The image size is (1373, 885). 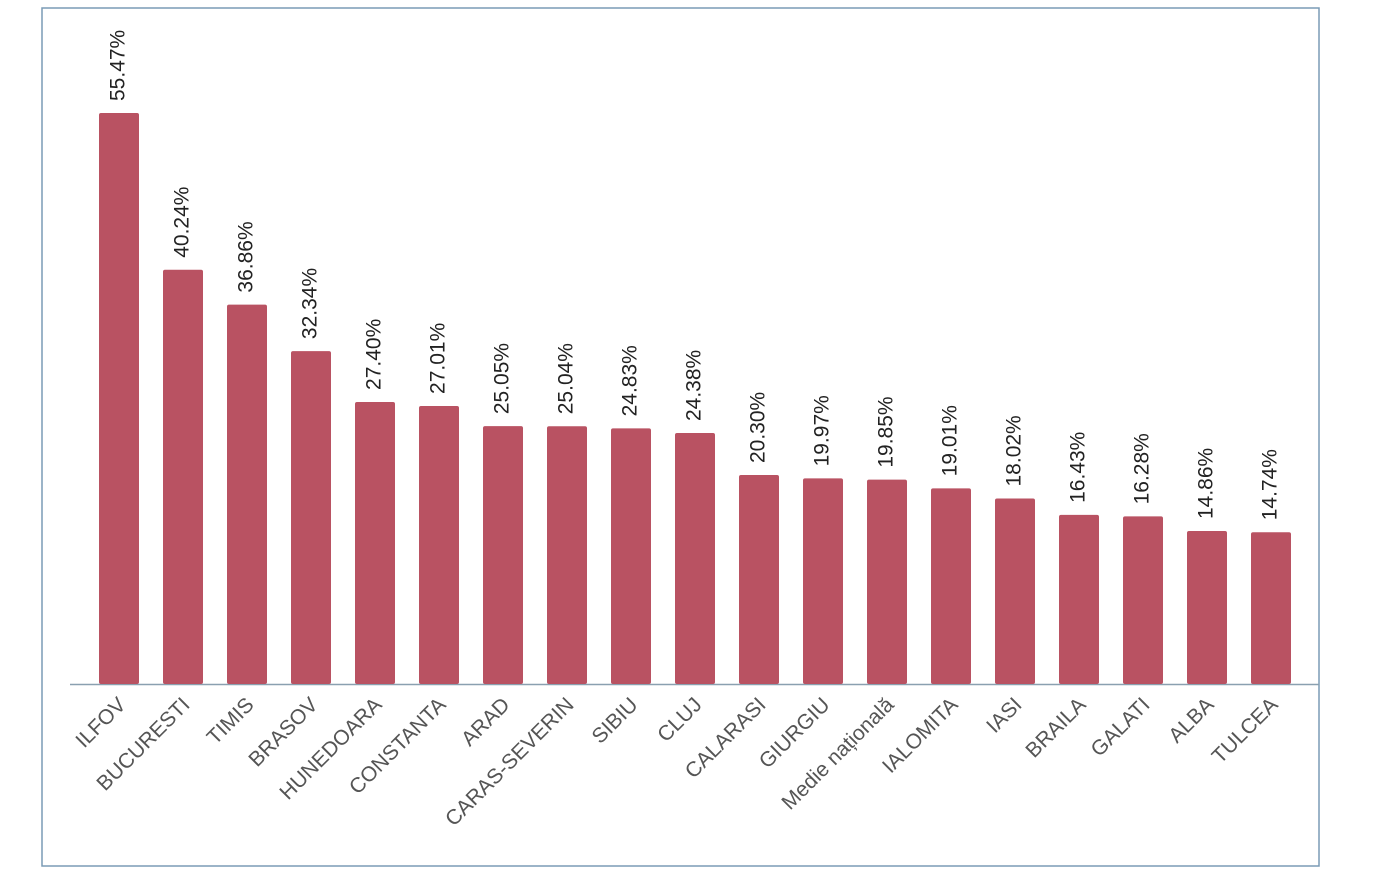 I want to click on value-label: 19.01%, so click(x=950, y=440).